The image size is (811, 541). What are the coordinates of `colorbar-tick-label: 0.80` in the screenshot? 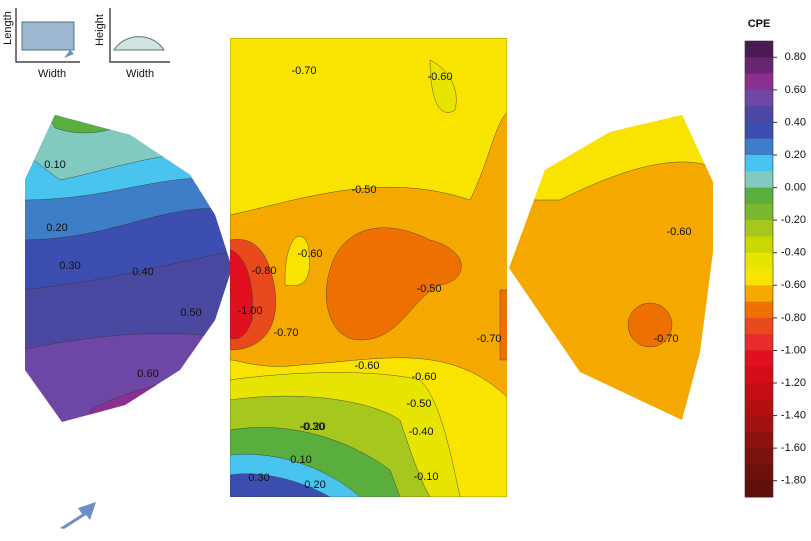 It's located at (795, 57).